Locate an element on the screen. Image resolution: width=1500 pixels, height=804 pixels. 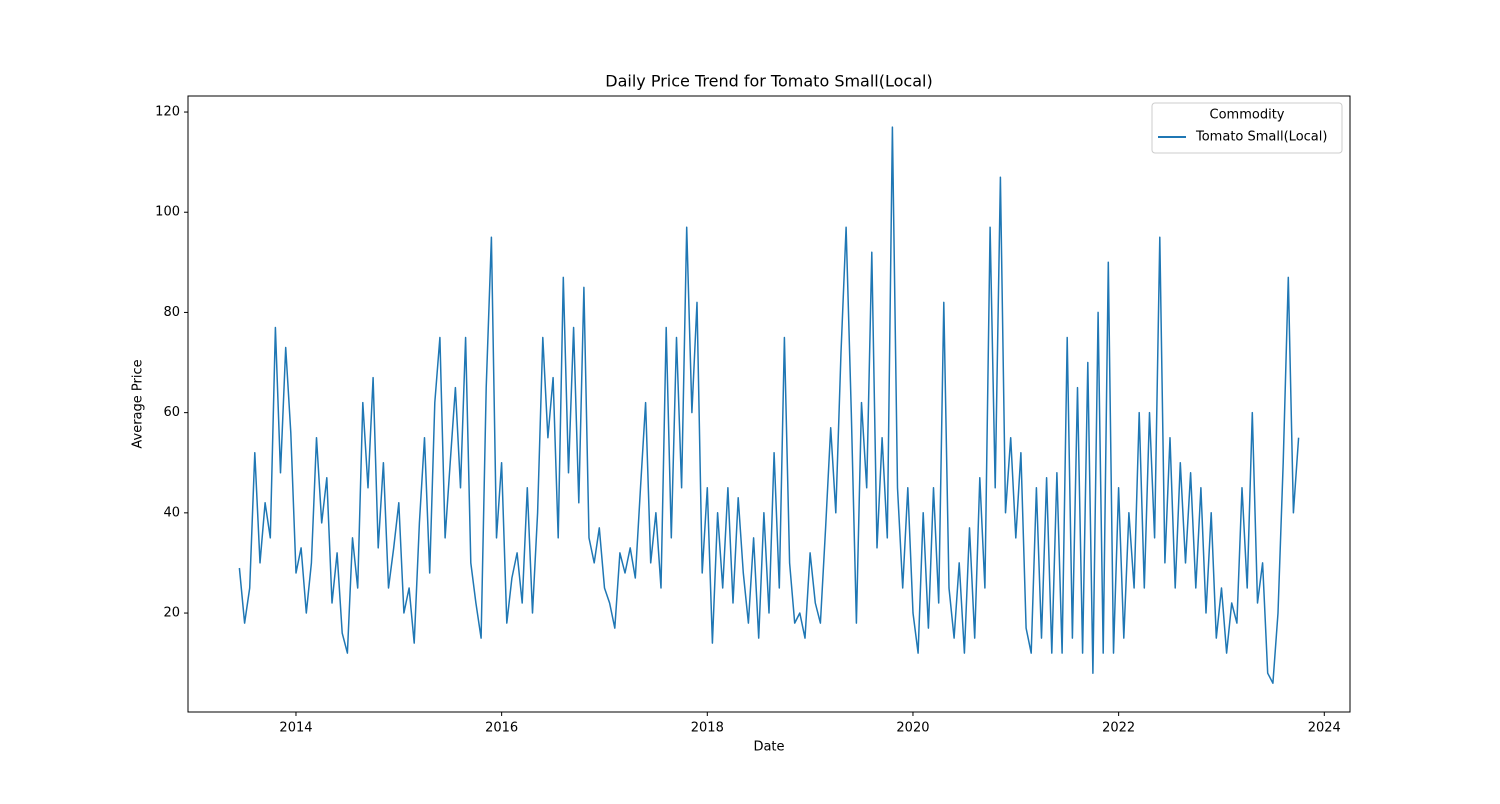
y-tick-label: 100 is located at coordinates (167, 212).